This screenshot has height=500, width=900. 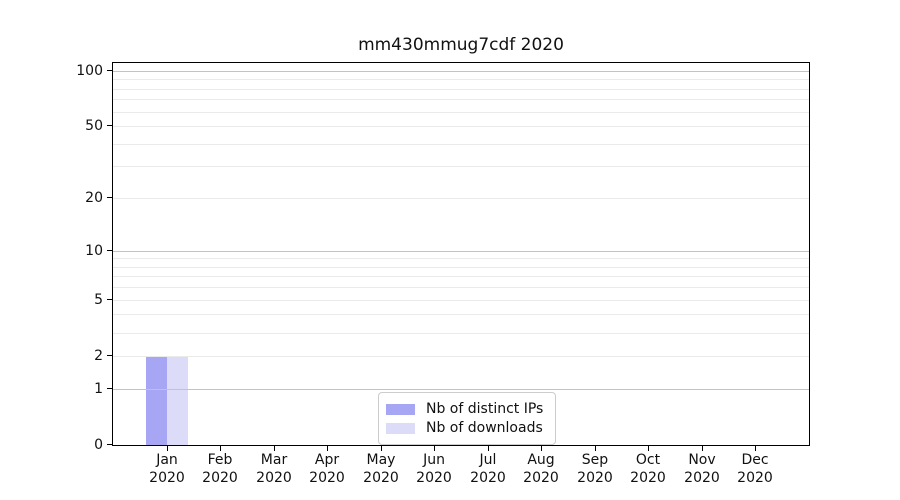 I want to click on x-tick-month: Jul, so click(x=488, y=460).